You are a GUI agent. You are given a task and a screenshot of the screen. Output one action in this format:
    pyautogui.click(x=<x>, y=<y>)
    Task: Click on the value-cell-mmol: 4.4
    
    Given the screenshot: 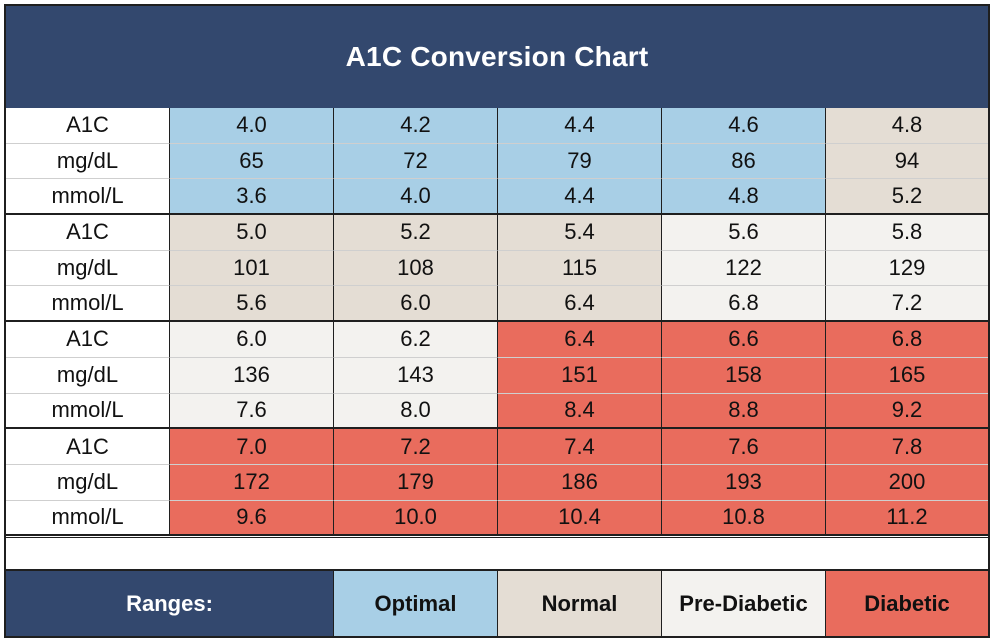 What is the action you would take?
    pyautogui.click(x=580, y=197)
    